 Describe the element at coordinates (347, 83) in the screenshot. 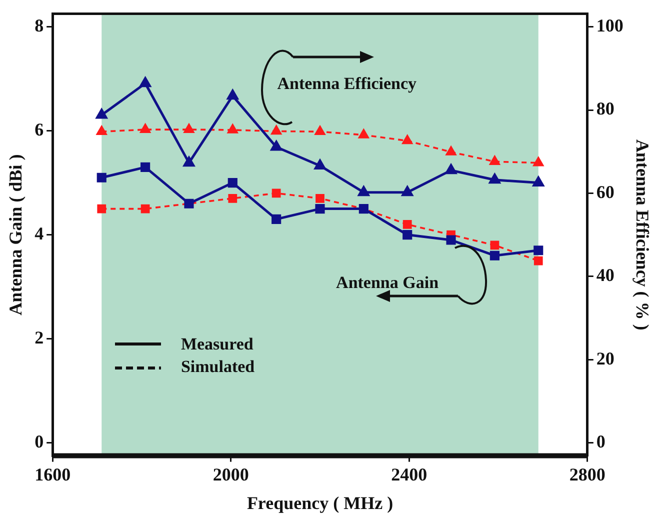

I see `annotation: Antenna Efficiency` at that location.